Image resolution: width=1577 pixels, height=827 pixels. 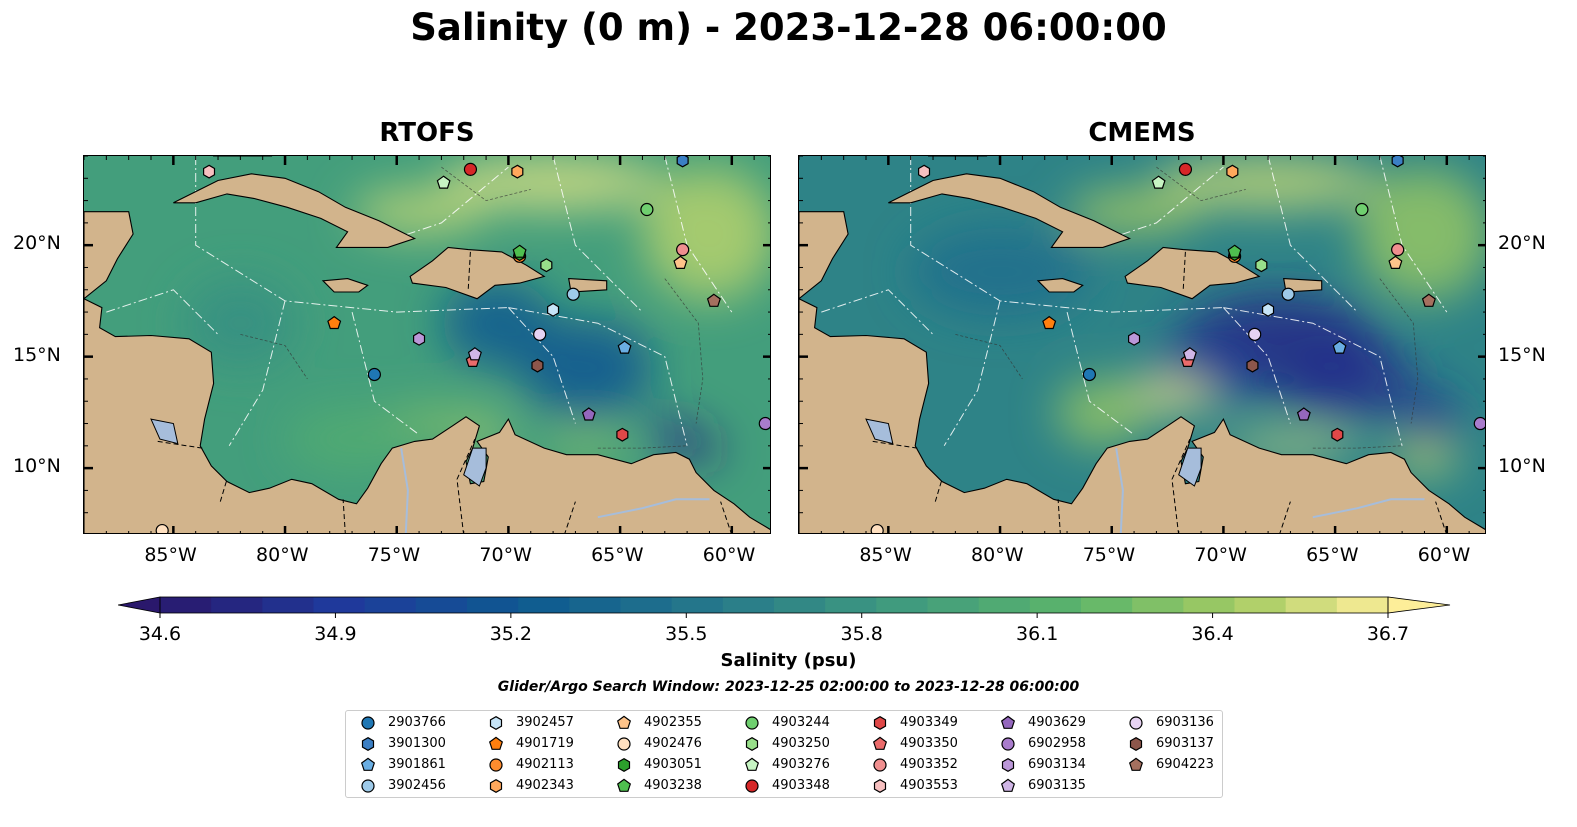 I want to click on lon-tick-label: 85°W, so click(x=885, y=555).